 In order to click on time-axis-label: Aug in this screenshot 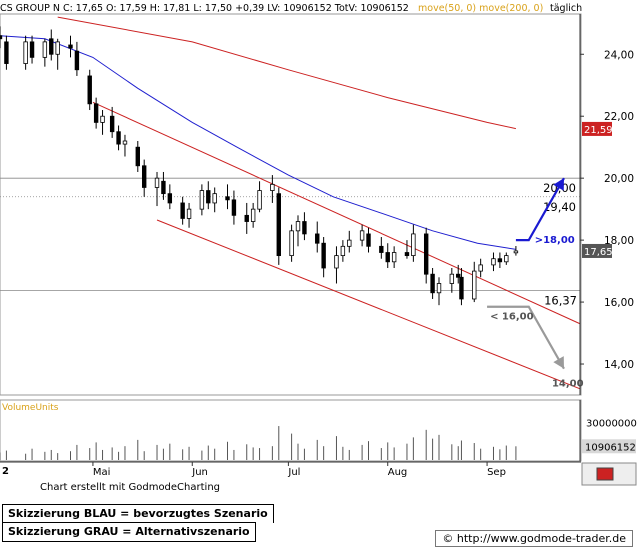, I will do `click(398, 472)`.